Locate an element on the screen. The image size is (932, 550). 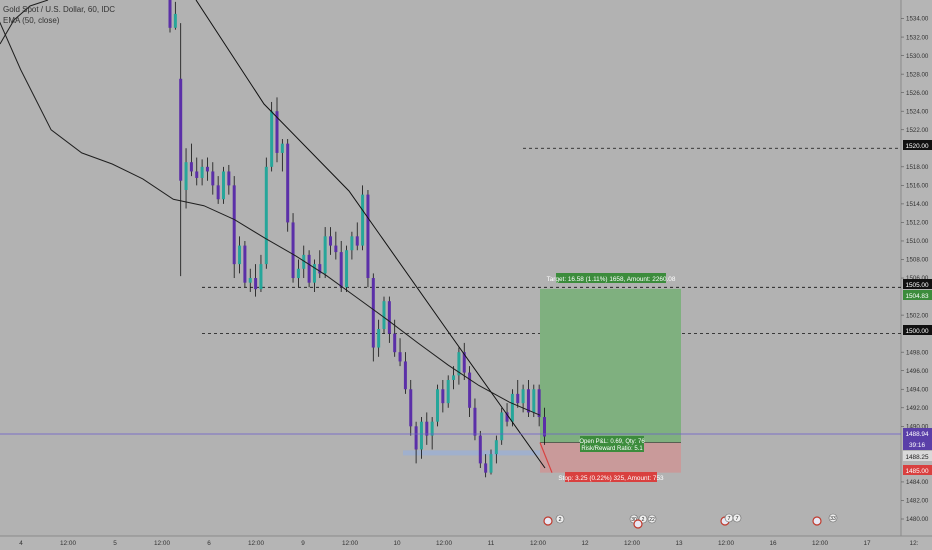
price-tag-stop: 1485.00 is located at coordinates (917, 470).